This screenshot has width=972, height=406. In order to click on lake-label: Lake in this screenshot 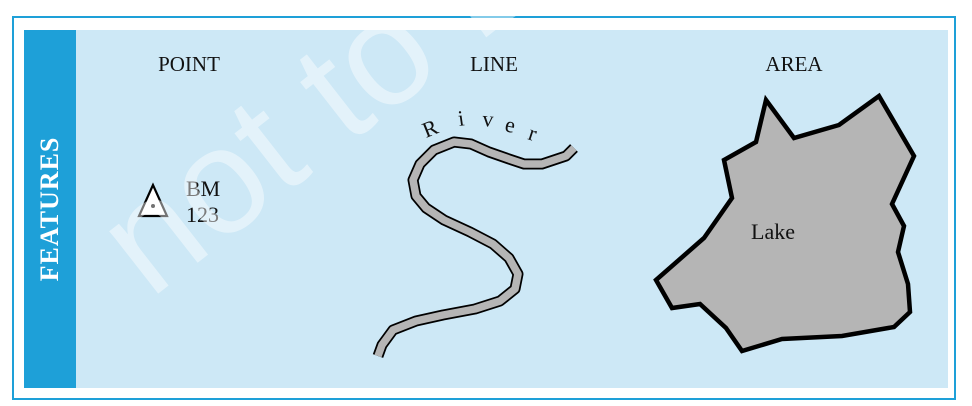, I will do `click(773, 231)`.